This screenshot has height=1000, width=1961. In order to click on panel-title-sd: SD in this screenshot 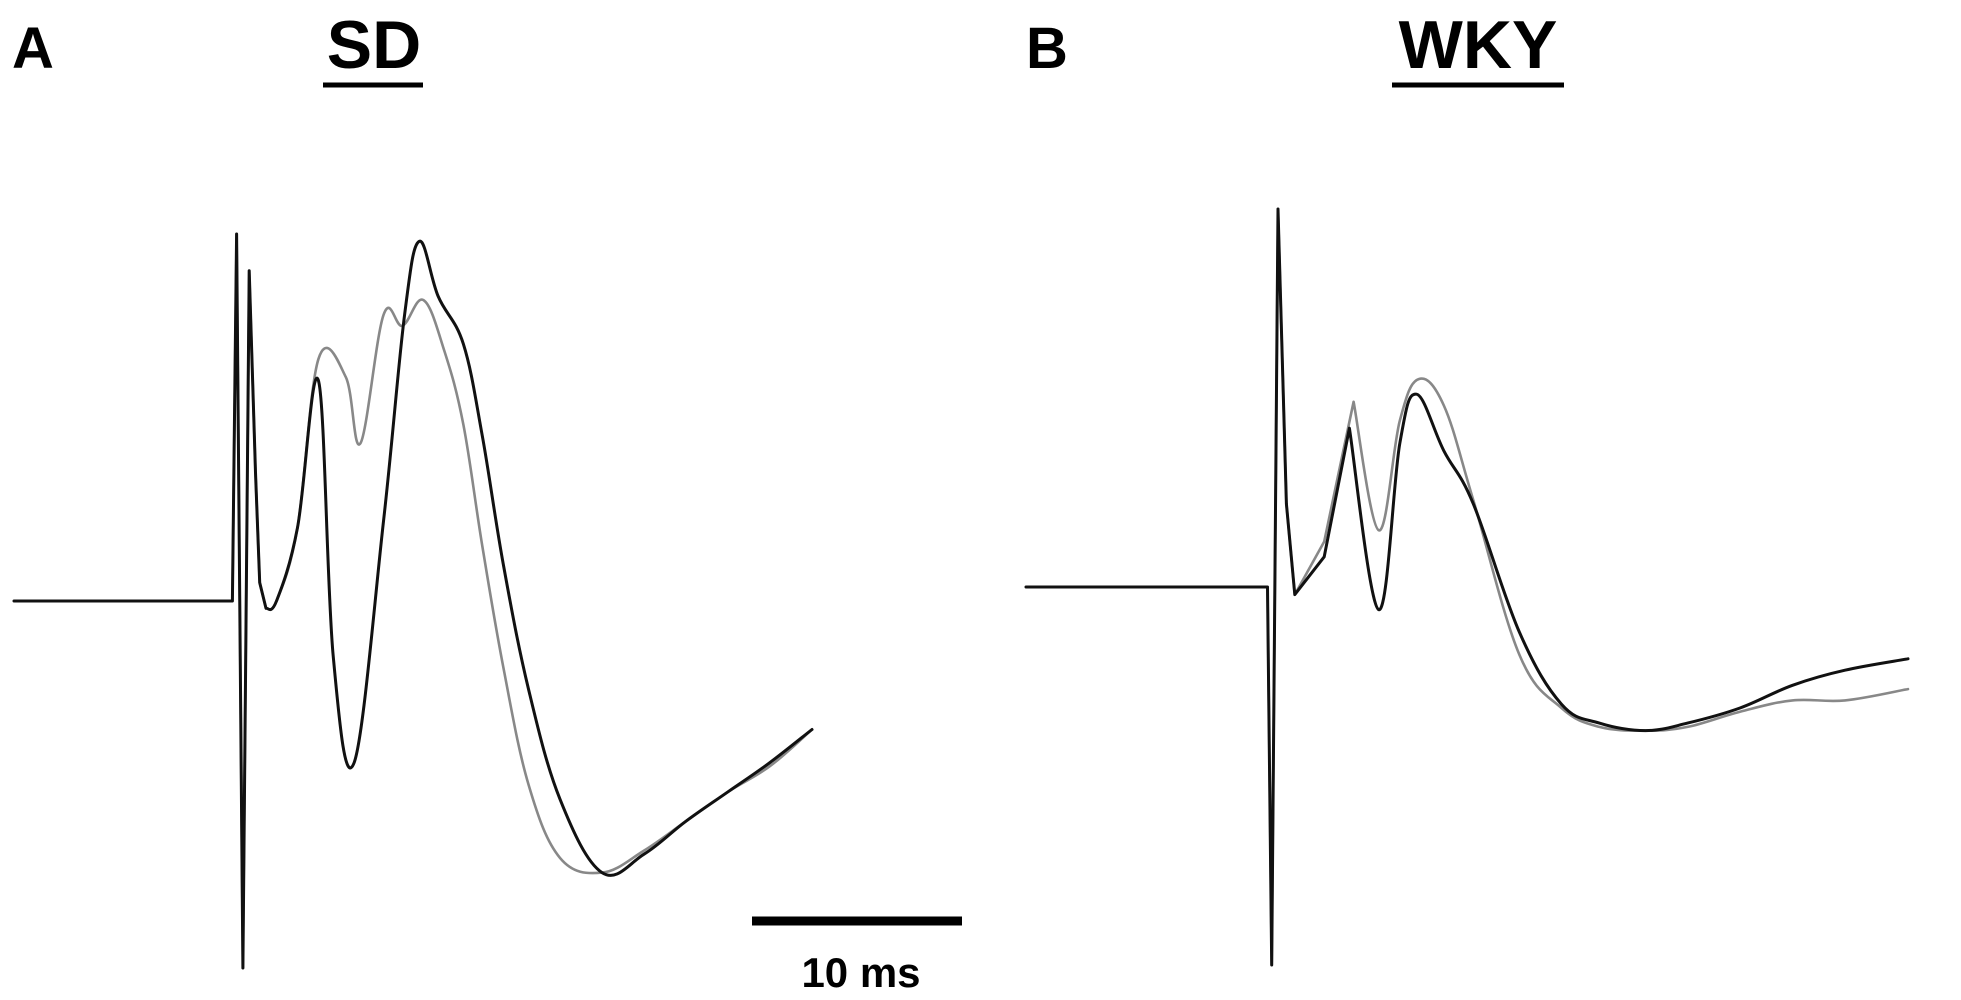, I will do `click(374, 45)`.